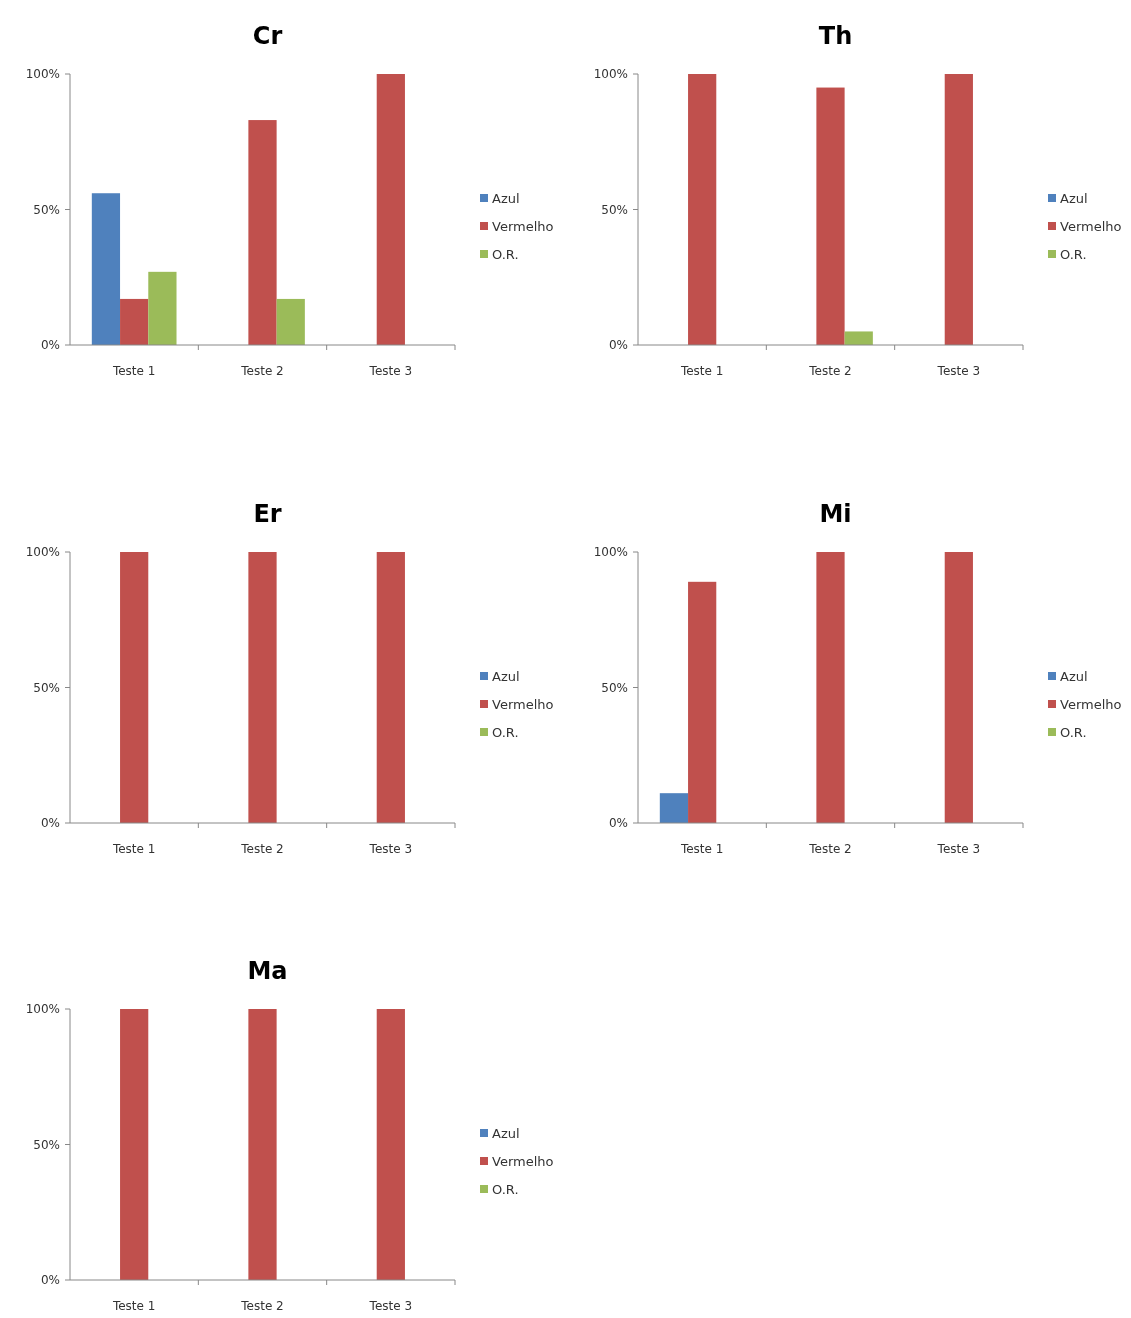  I want to click on chart-title: Er, so click(267, 514).